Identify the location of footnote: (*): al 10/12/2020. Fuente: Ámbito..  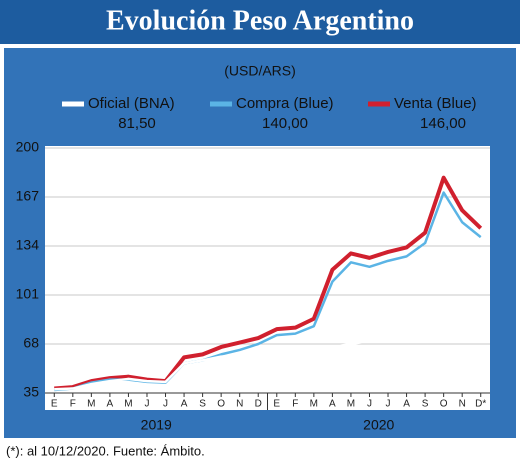
(105, 450).